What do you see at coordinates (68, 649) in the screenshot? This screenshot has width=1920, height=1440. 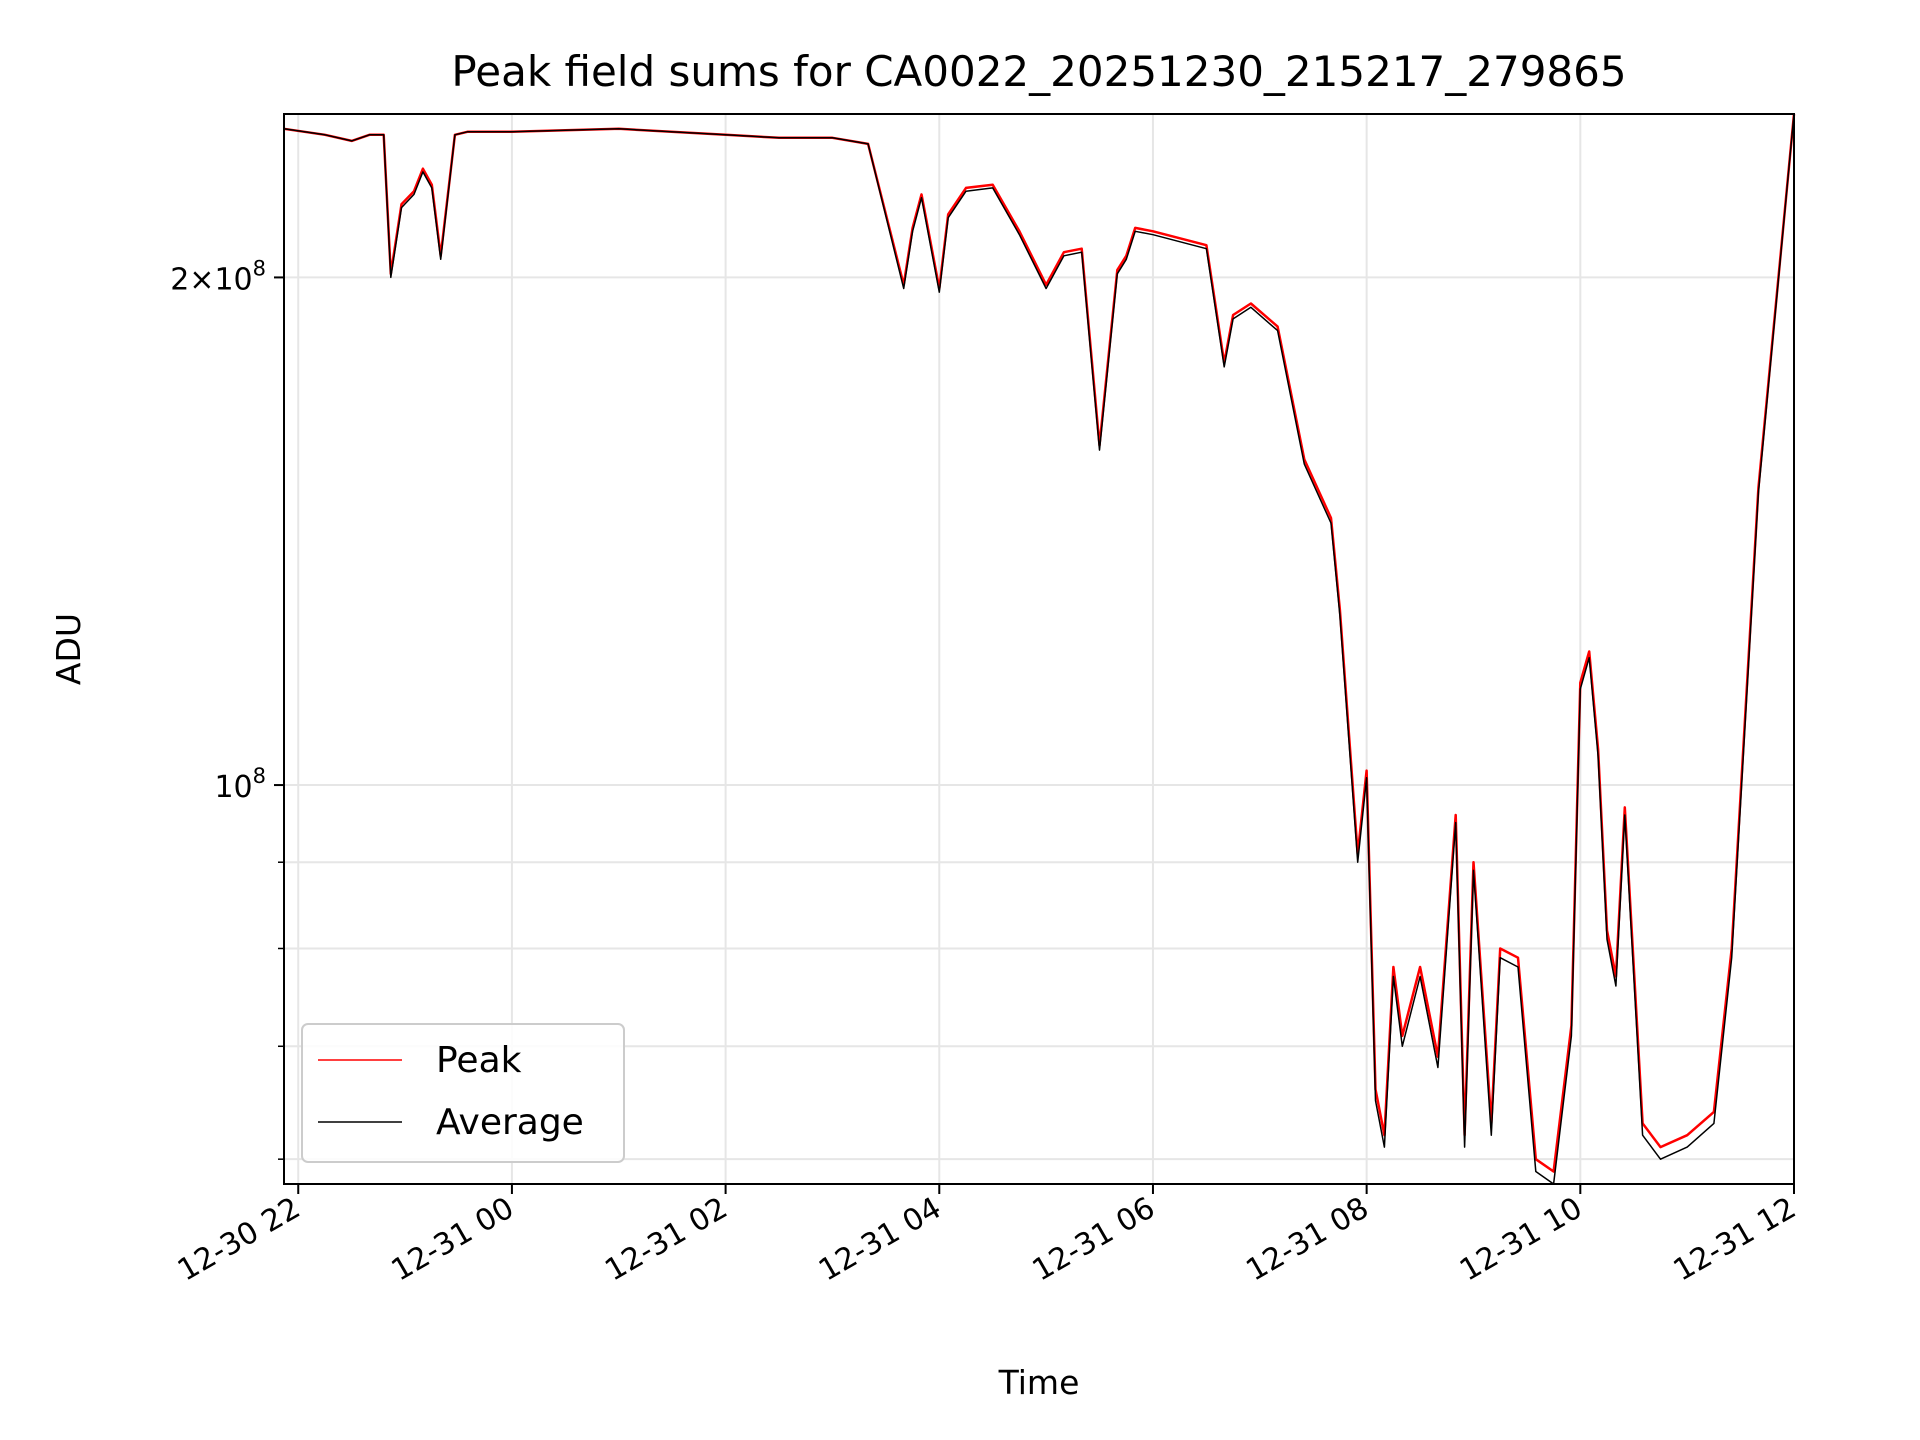 I see `y-axis-title: ADU` at bounding box center [68, 649].